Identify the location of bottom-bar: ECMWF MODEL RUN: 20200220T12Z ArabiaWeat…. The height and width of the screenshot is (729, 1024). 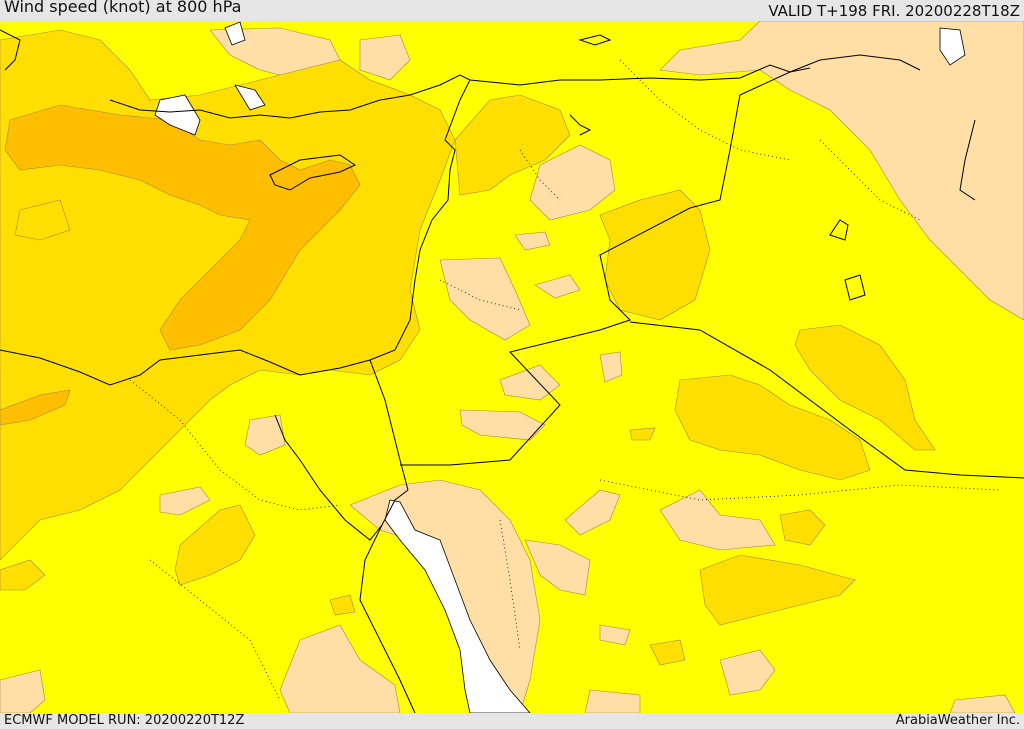
(512, 721).